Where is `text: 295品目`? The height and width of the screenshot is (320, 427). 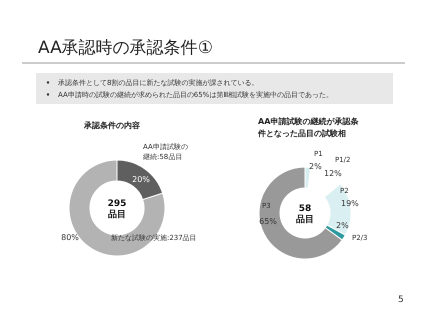
text: 295品目 is located at coordinates (117, 209).